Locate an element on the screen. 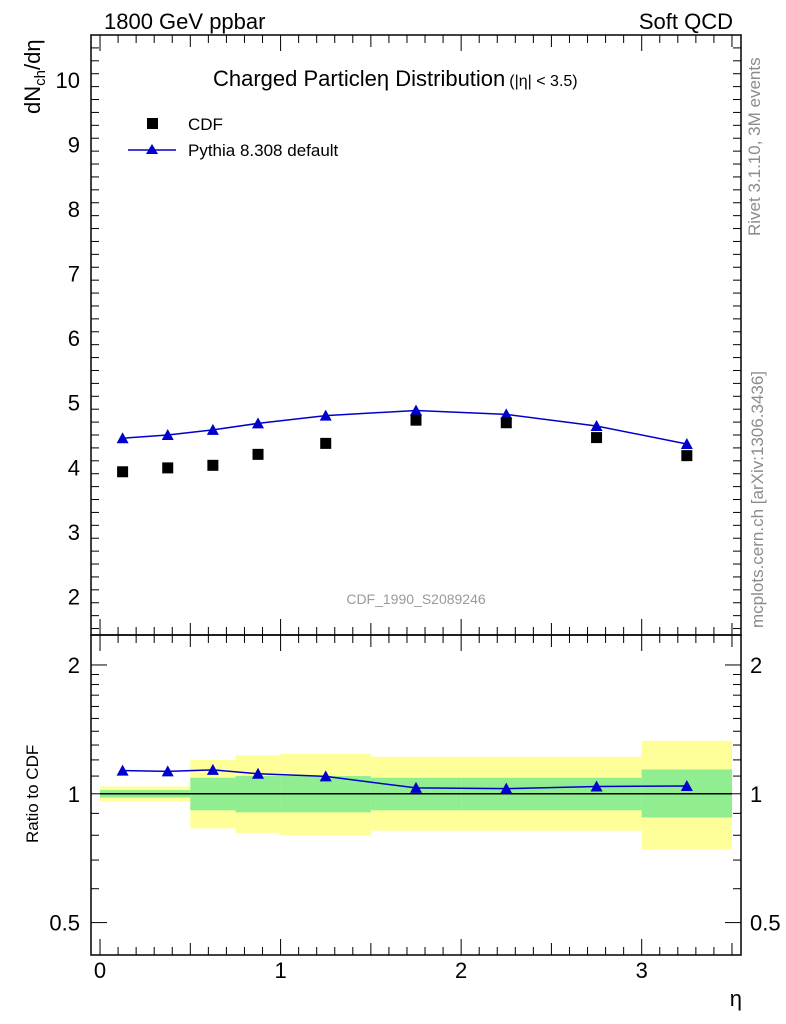 This screenshot has height=1024, width=786. upper-y-tick-label: 8 is located at coordinates (74, 209).